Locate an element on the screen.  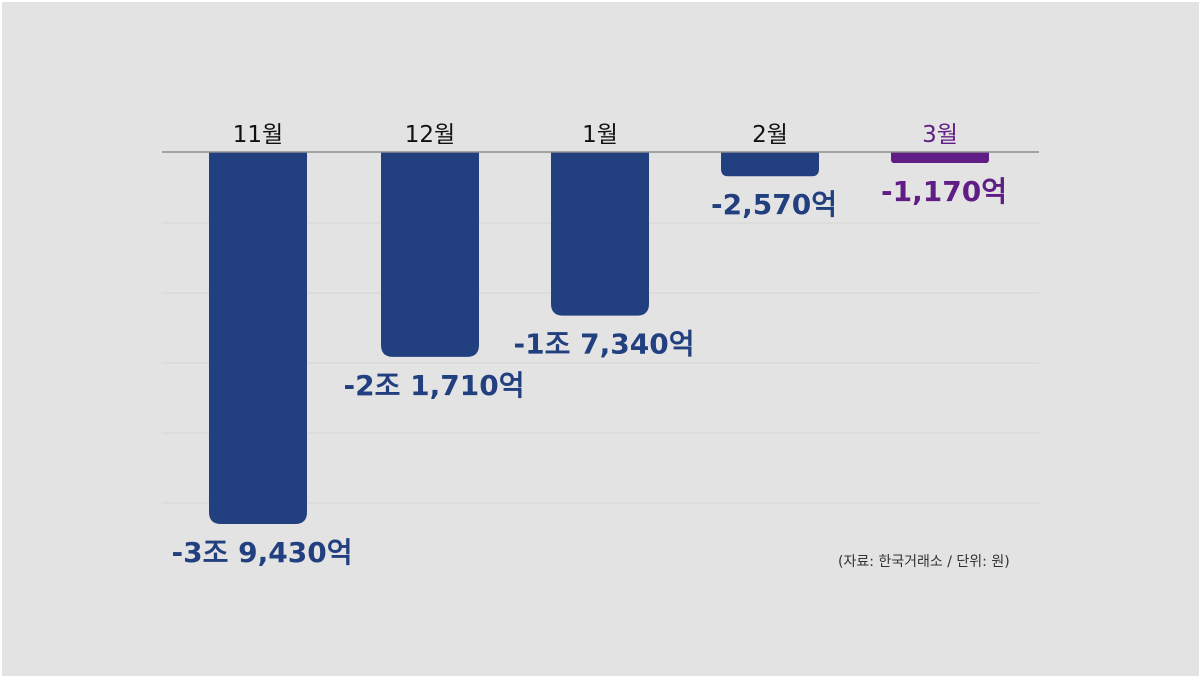
month-labels: 11월 12월 1월 2월 3월 is located at coordinates (595, 135).